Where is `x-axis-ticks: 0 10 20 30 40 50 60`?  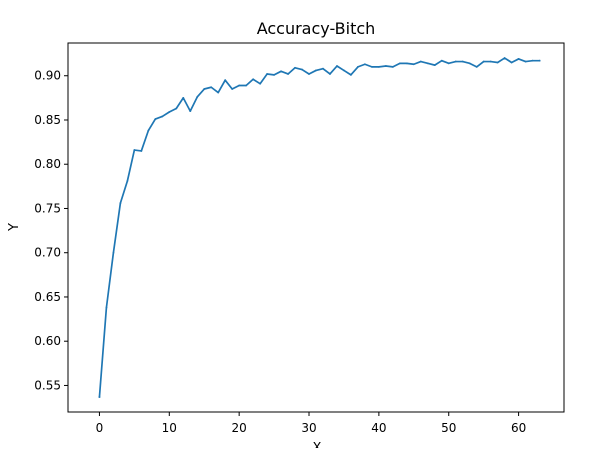 x-axis-ticks: 0 10 20 30 40 50 60 is located at coordinates (311, 423).